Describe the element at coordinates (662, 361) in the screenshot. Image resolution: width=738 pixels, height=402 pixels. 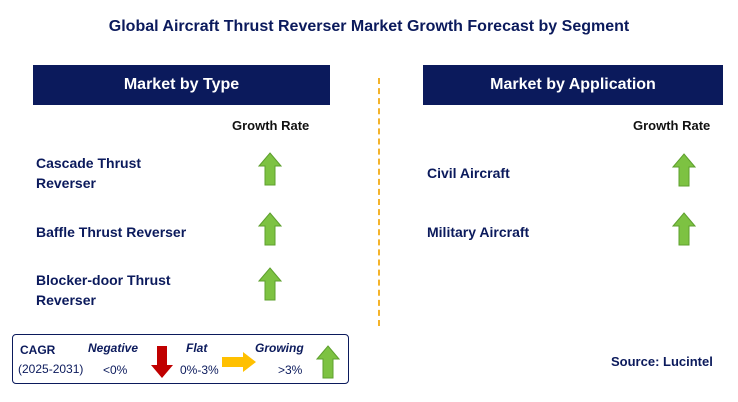
I see `source-label: Source: Lucintel` at that location.